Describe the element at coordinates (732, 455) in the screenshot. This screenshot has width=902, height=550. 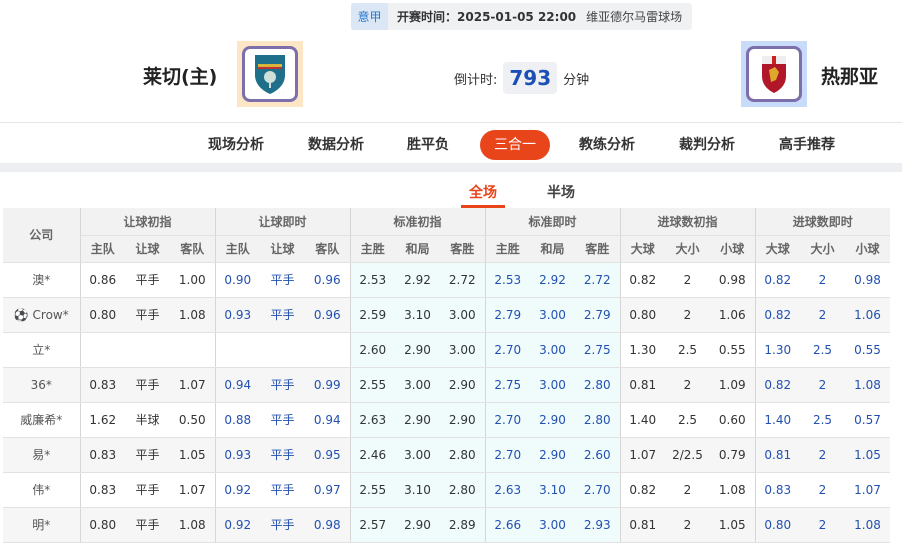
I see `odds-cell: 0.79` at that location.